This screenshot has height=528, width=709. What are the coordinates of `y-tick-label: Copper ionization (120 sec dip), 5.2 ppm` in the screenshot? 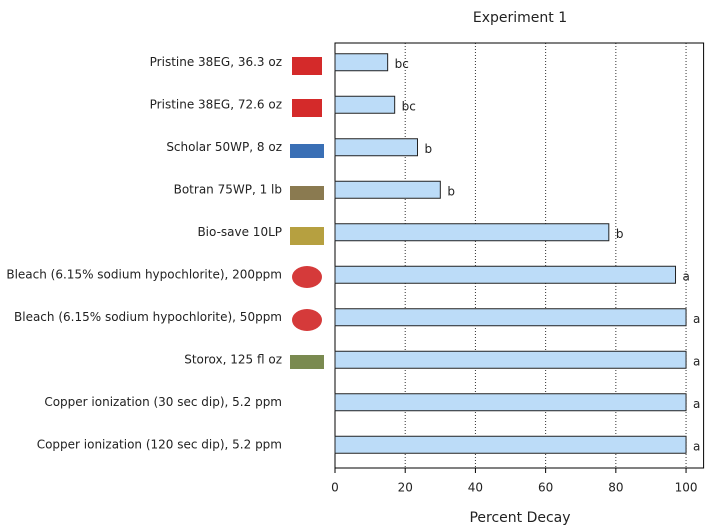 It's located at (159, 444).